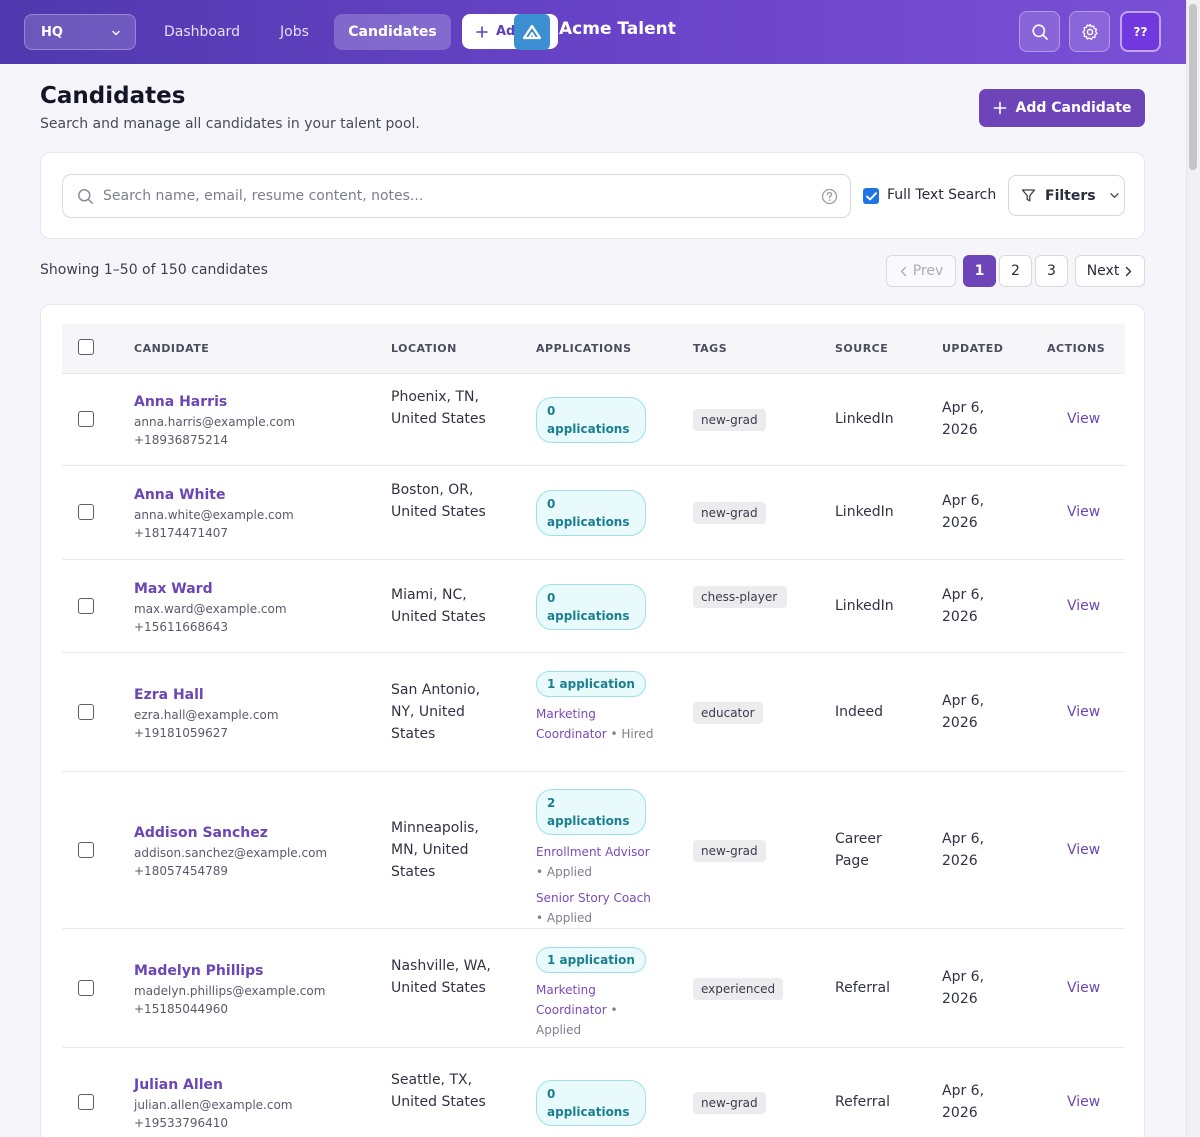  I want to click on candidate-name-link: Ezra Hall, so click(169, 694).